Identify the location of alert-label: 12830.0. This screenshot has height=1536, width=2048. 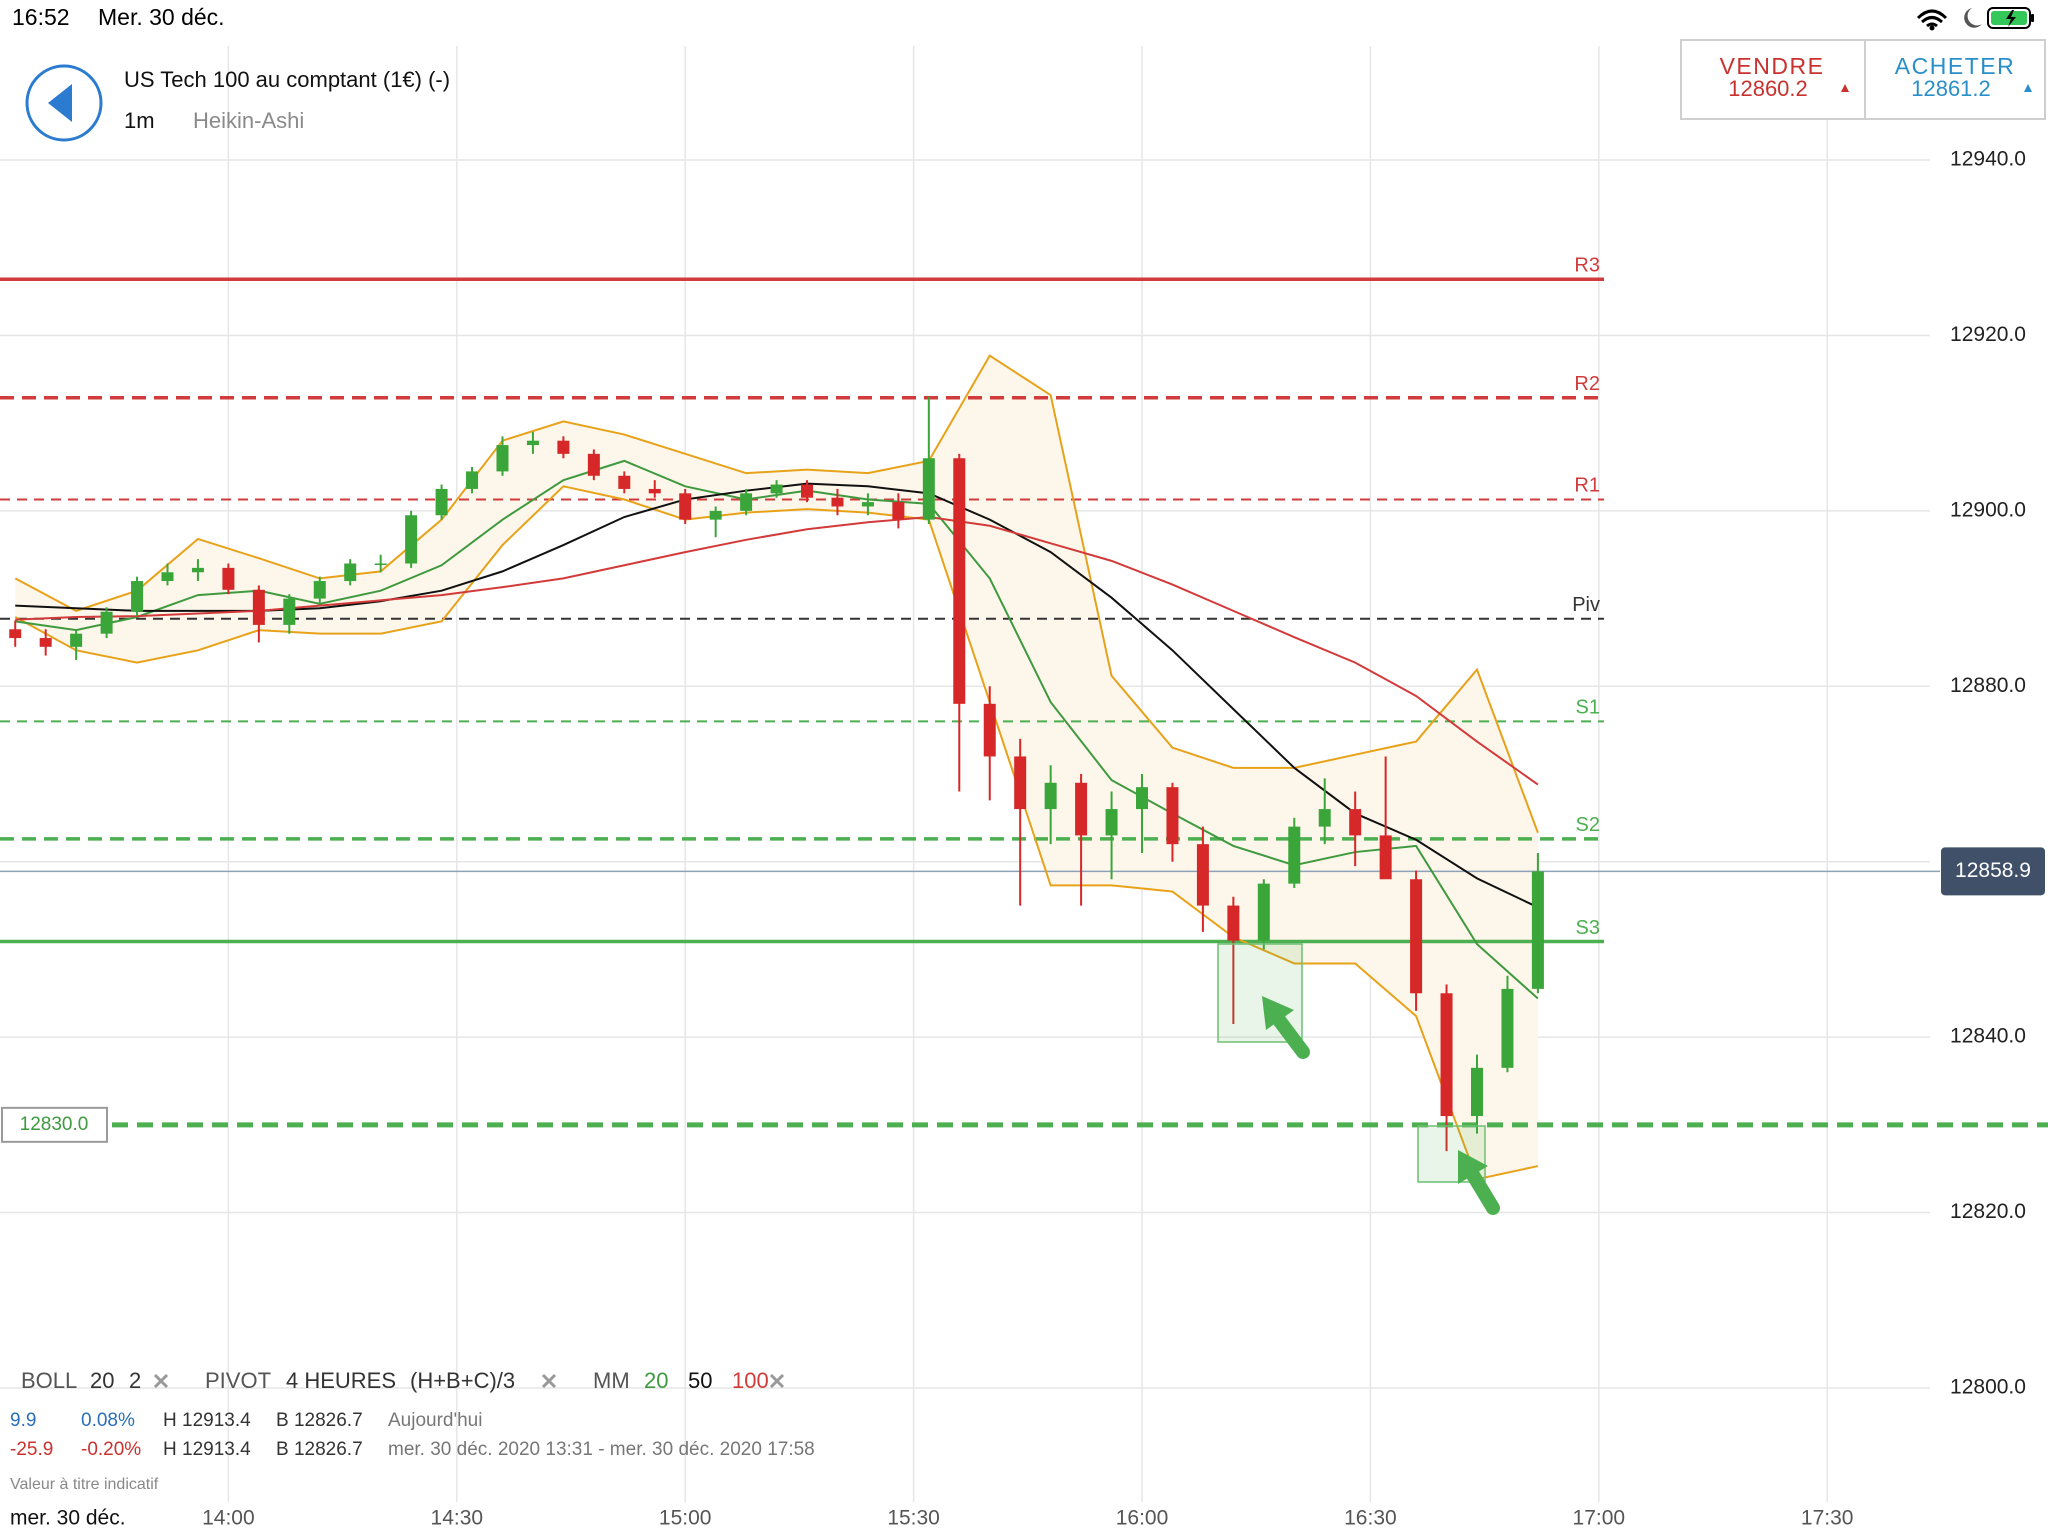
(54, 1124).